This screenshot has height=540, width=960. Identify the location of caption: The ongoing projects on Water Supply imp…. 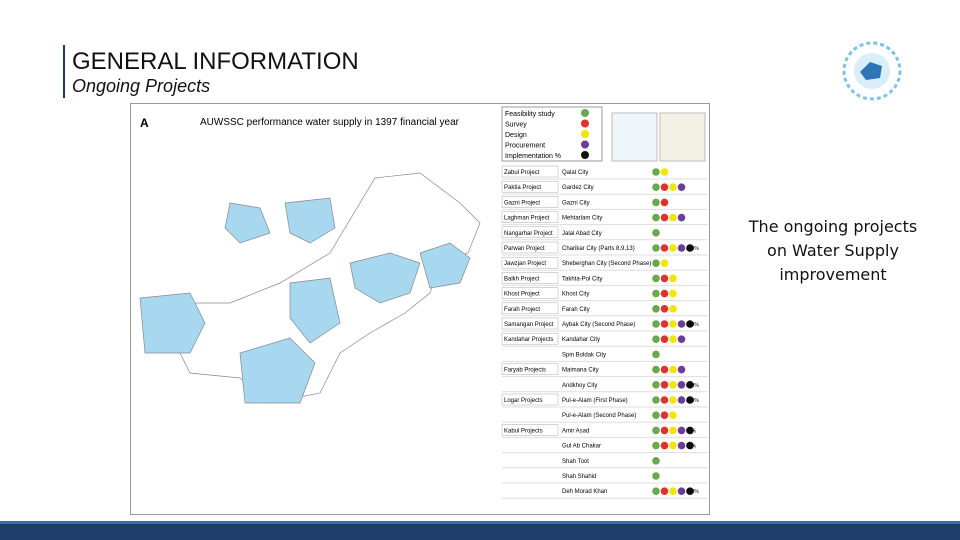
(833, 250).